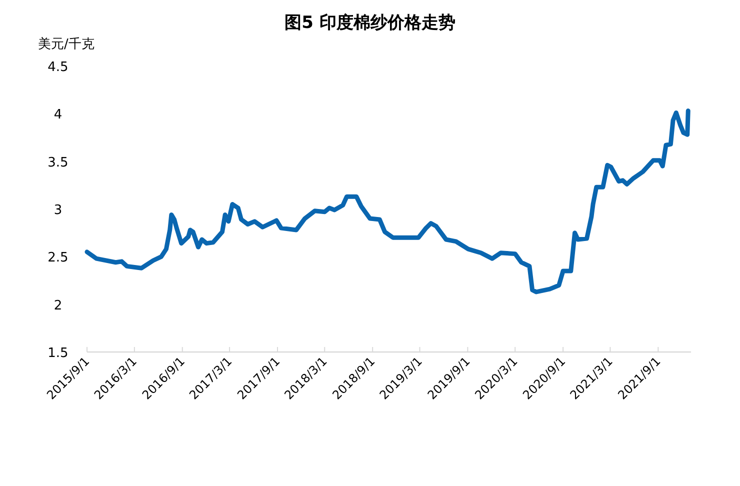  Describe the element at coordinates (58, 115) in the screenshot. I see `y-tick-label: 4` at that location.